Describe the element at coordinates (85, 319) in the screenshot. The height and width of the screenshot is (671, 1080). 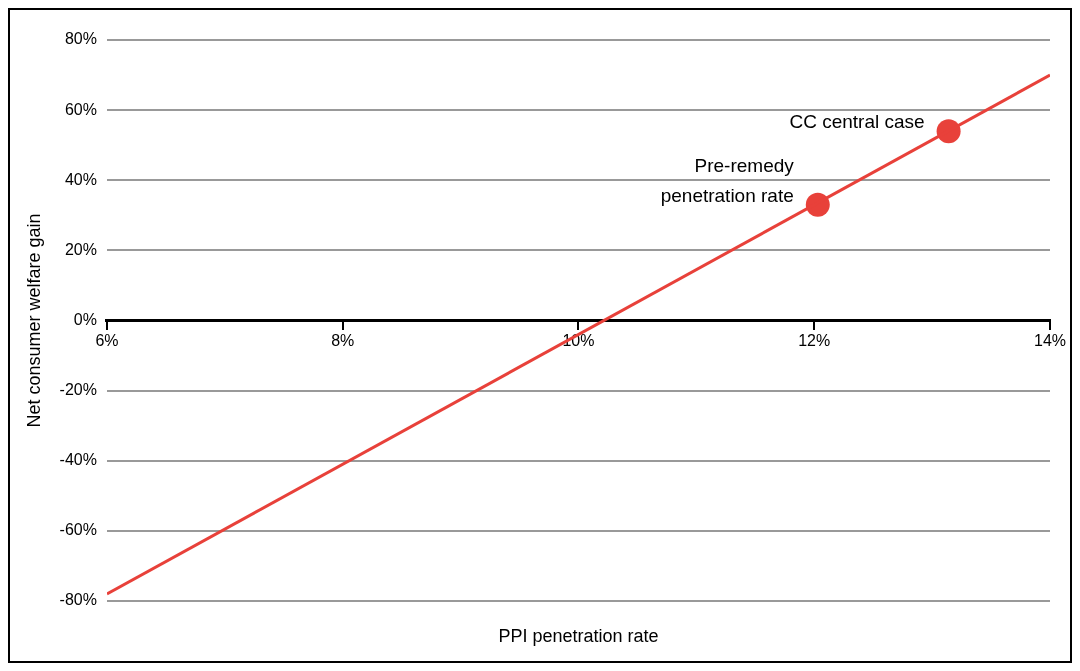
I see `y-tick-label: 0%` at that location.